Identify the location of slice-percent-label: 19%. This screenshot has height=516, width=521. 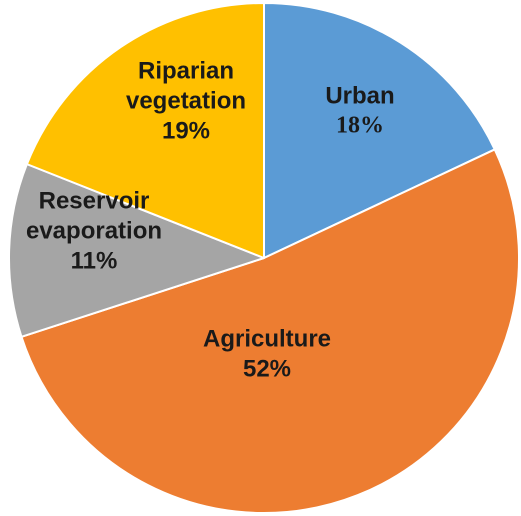
(186, 130).